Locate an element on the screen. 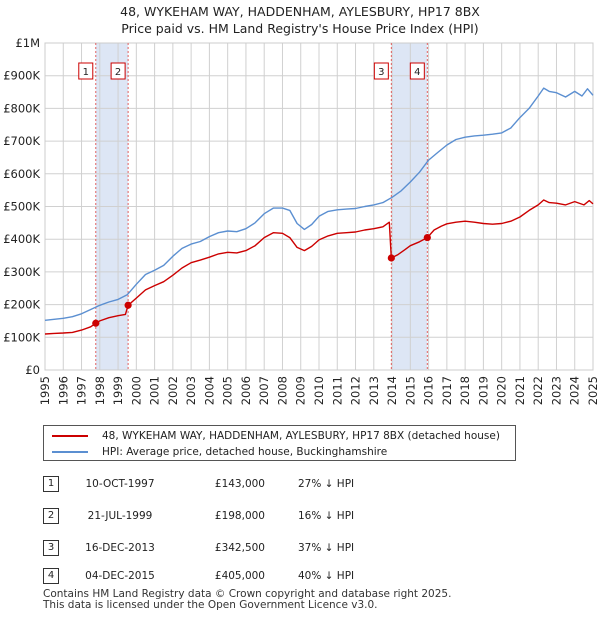  sale-number-badge: 1 is located at coordinates (51, 484).